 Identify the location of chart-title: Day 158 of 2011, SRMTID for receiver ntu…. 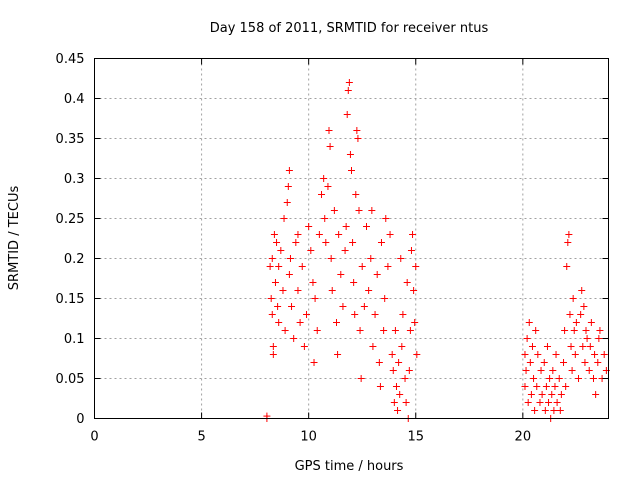
(349, 28).